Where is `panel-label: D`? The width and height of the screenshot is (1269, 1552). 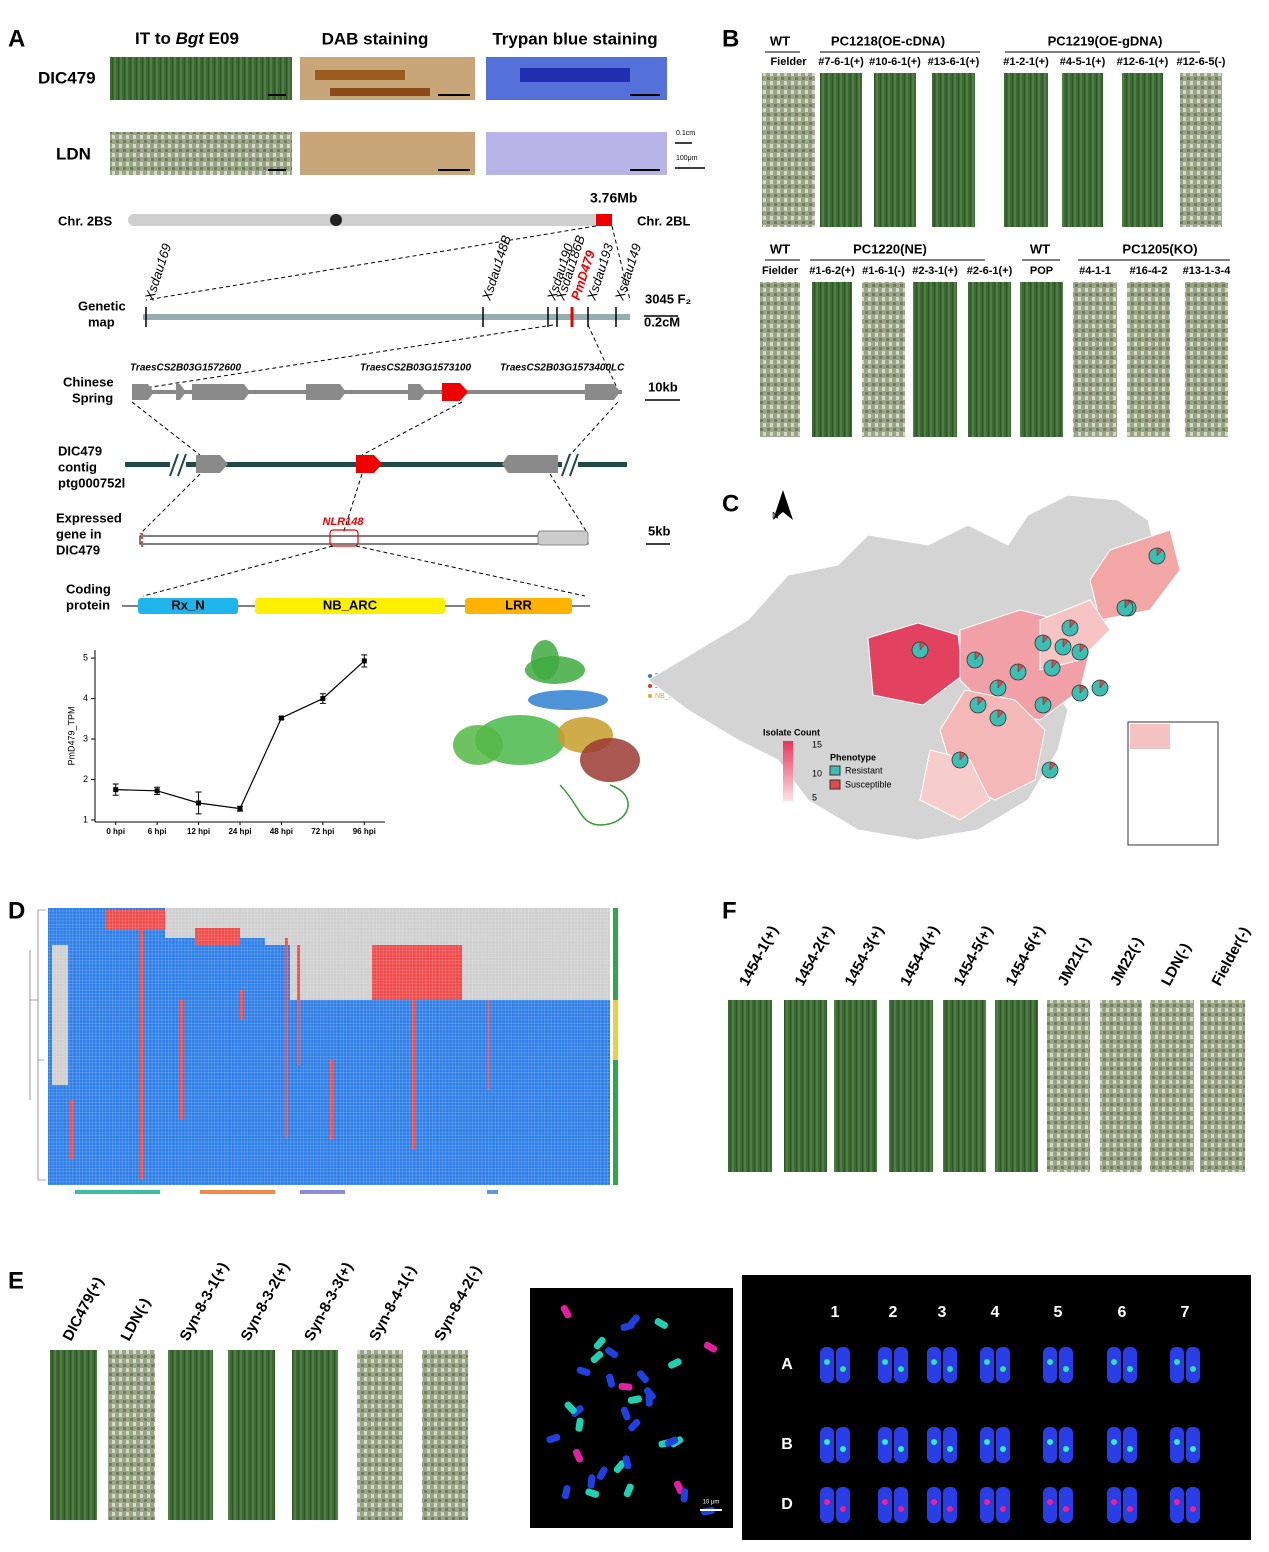
panel-label: D is located at coordinates (16, 910).